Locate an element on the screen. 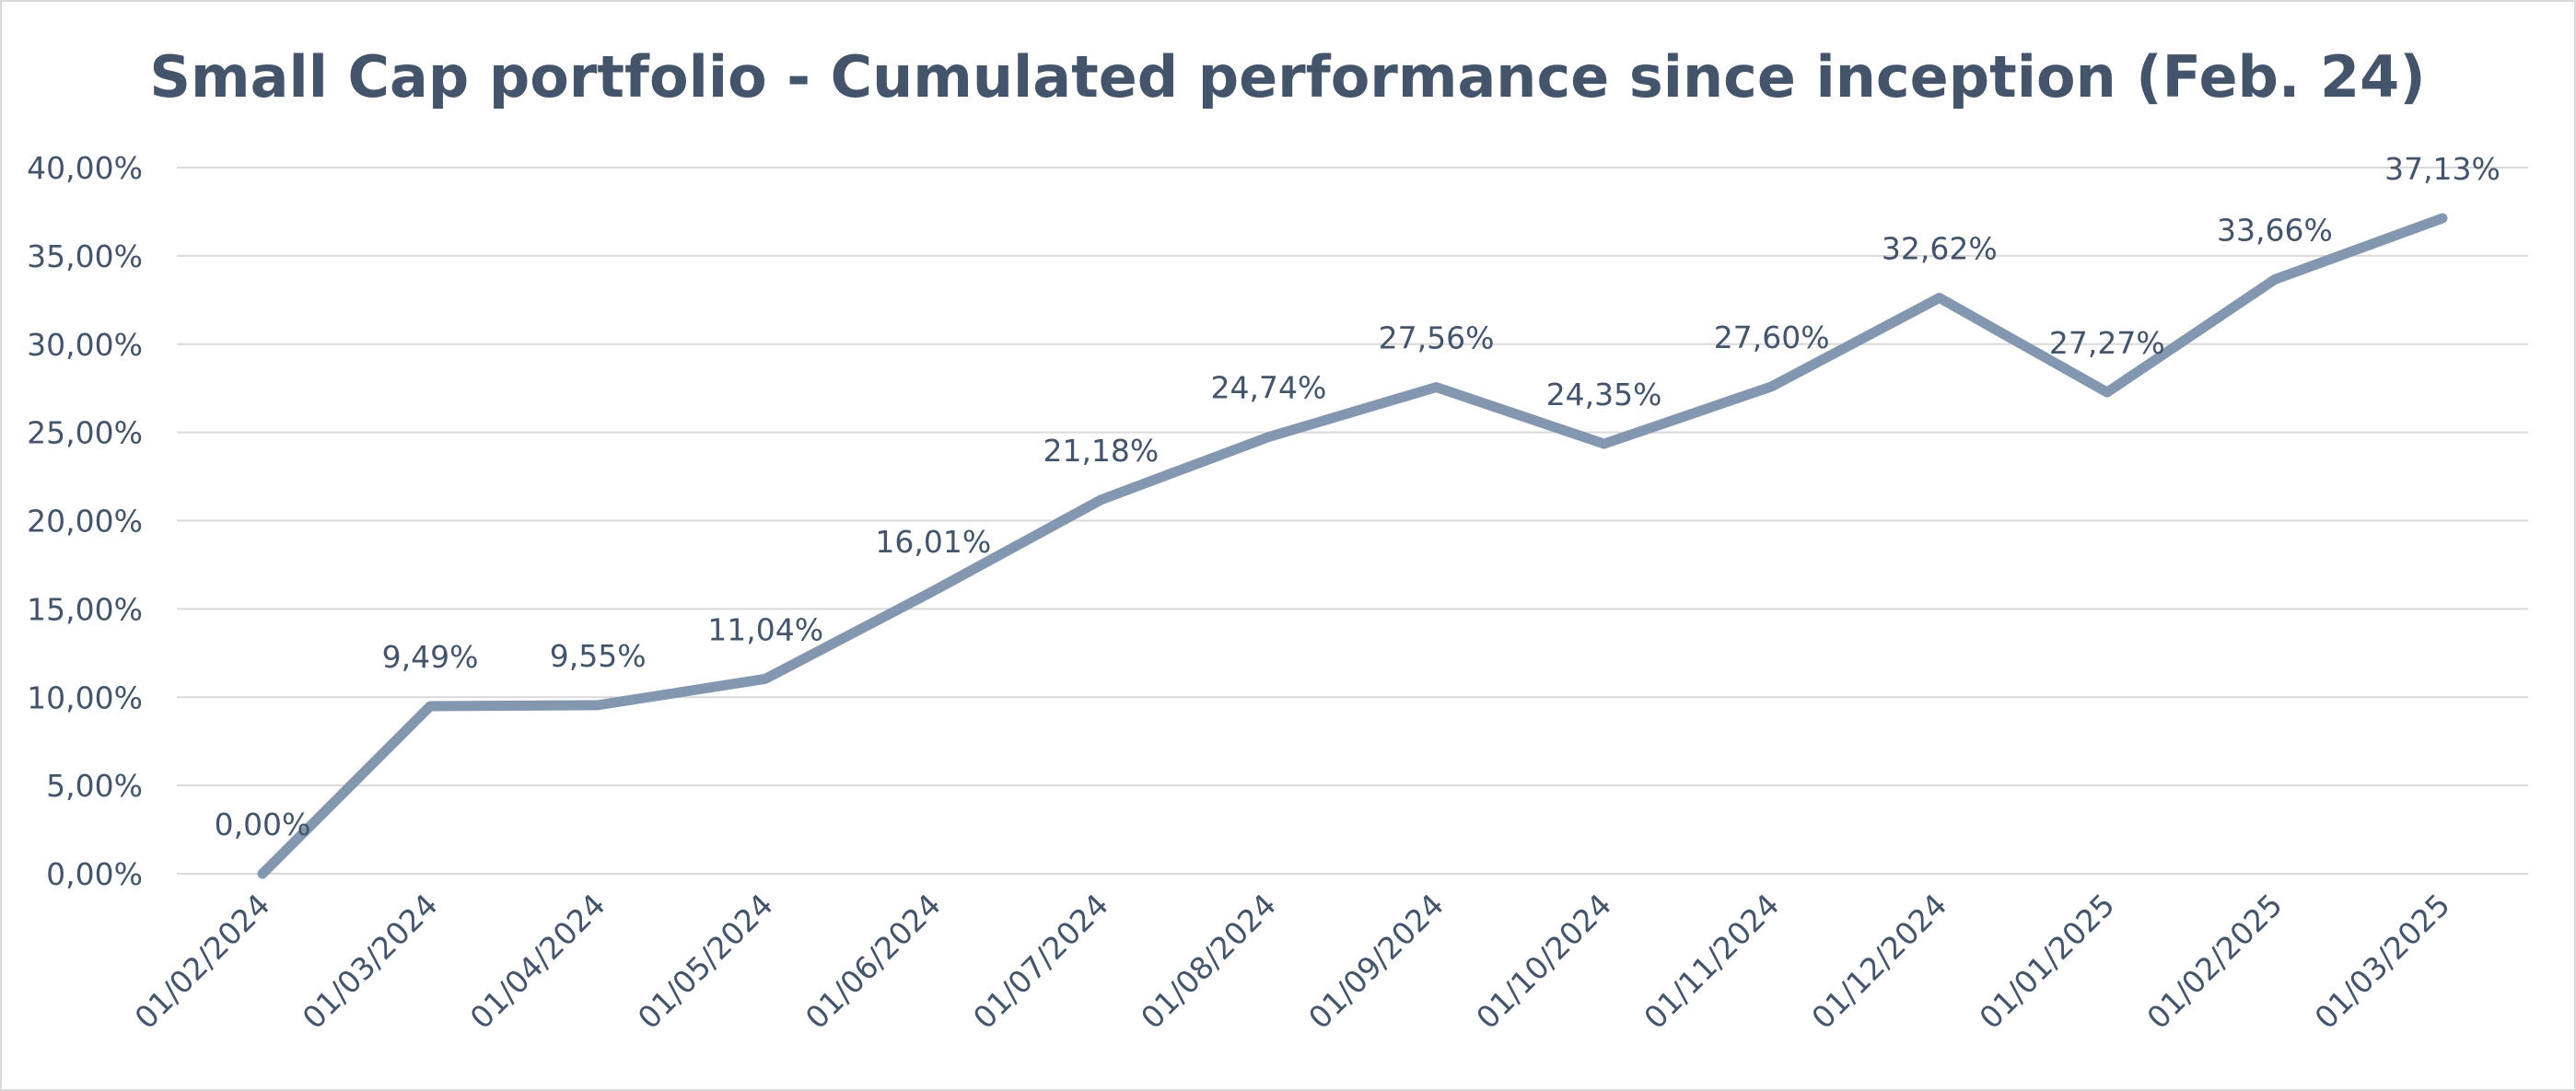  y-tick-label: 30,00% is located at coordinates (85, 345).